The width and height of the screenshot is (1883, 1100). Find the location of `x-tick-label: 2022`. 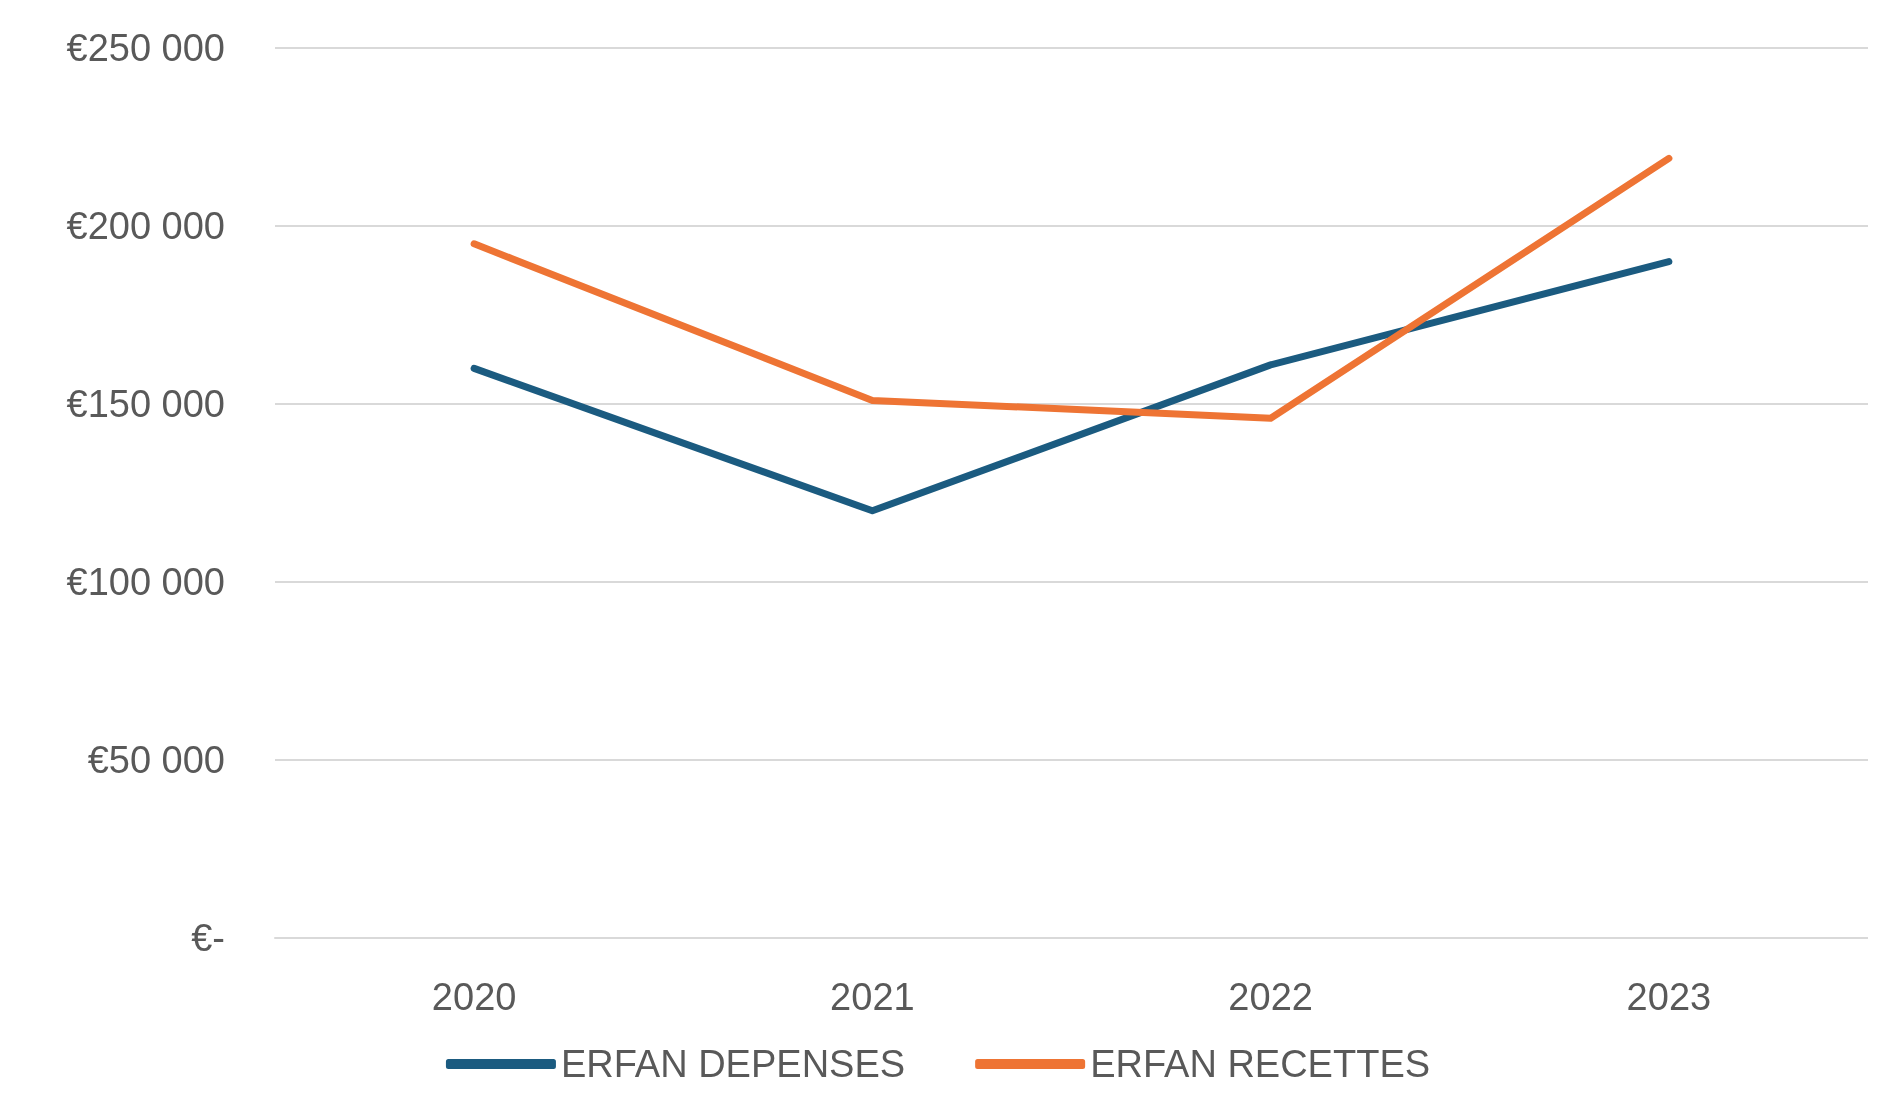

x-tick-label: 2022 is located at coordinates (1270, 997).